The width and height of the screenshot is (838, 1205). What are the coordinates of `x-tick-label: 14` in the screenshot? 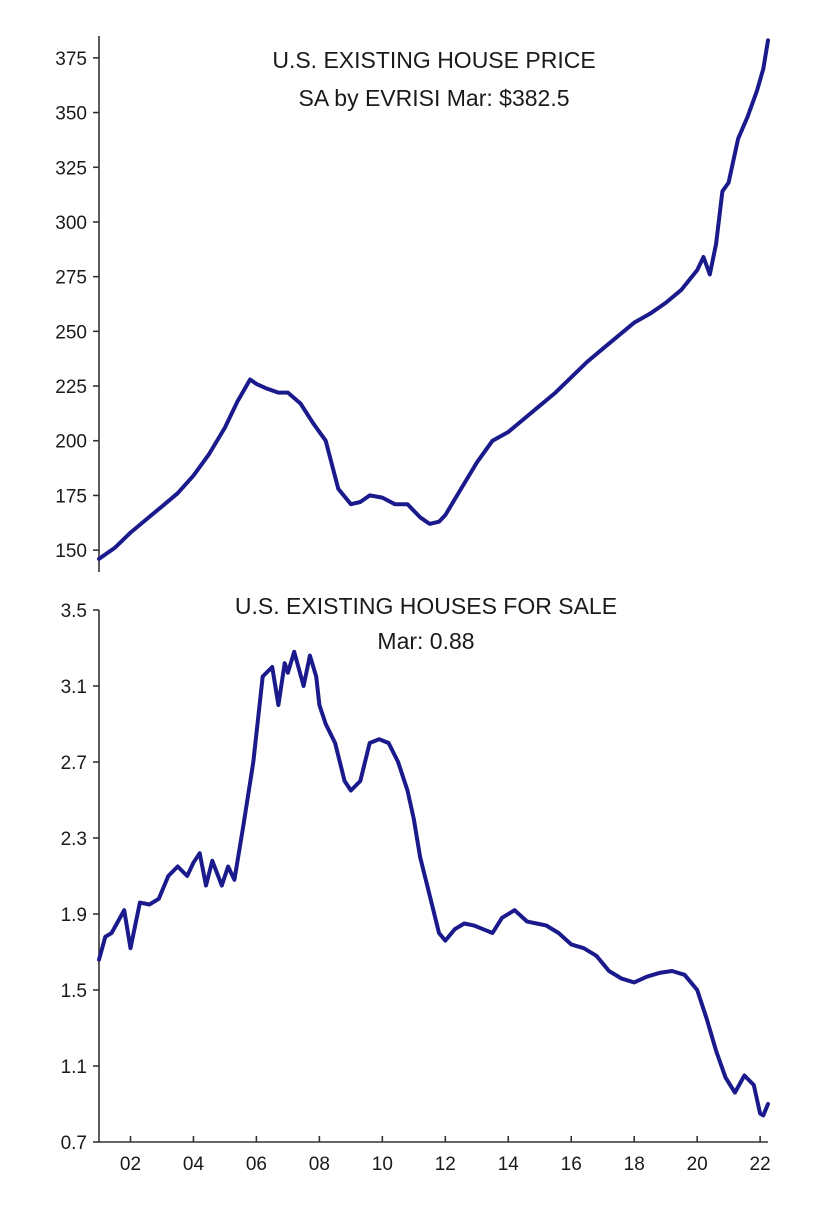 It's located at (509, 1164).